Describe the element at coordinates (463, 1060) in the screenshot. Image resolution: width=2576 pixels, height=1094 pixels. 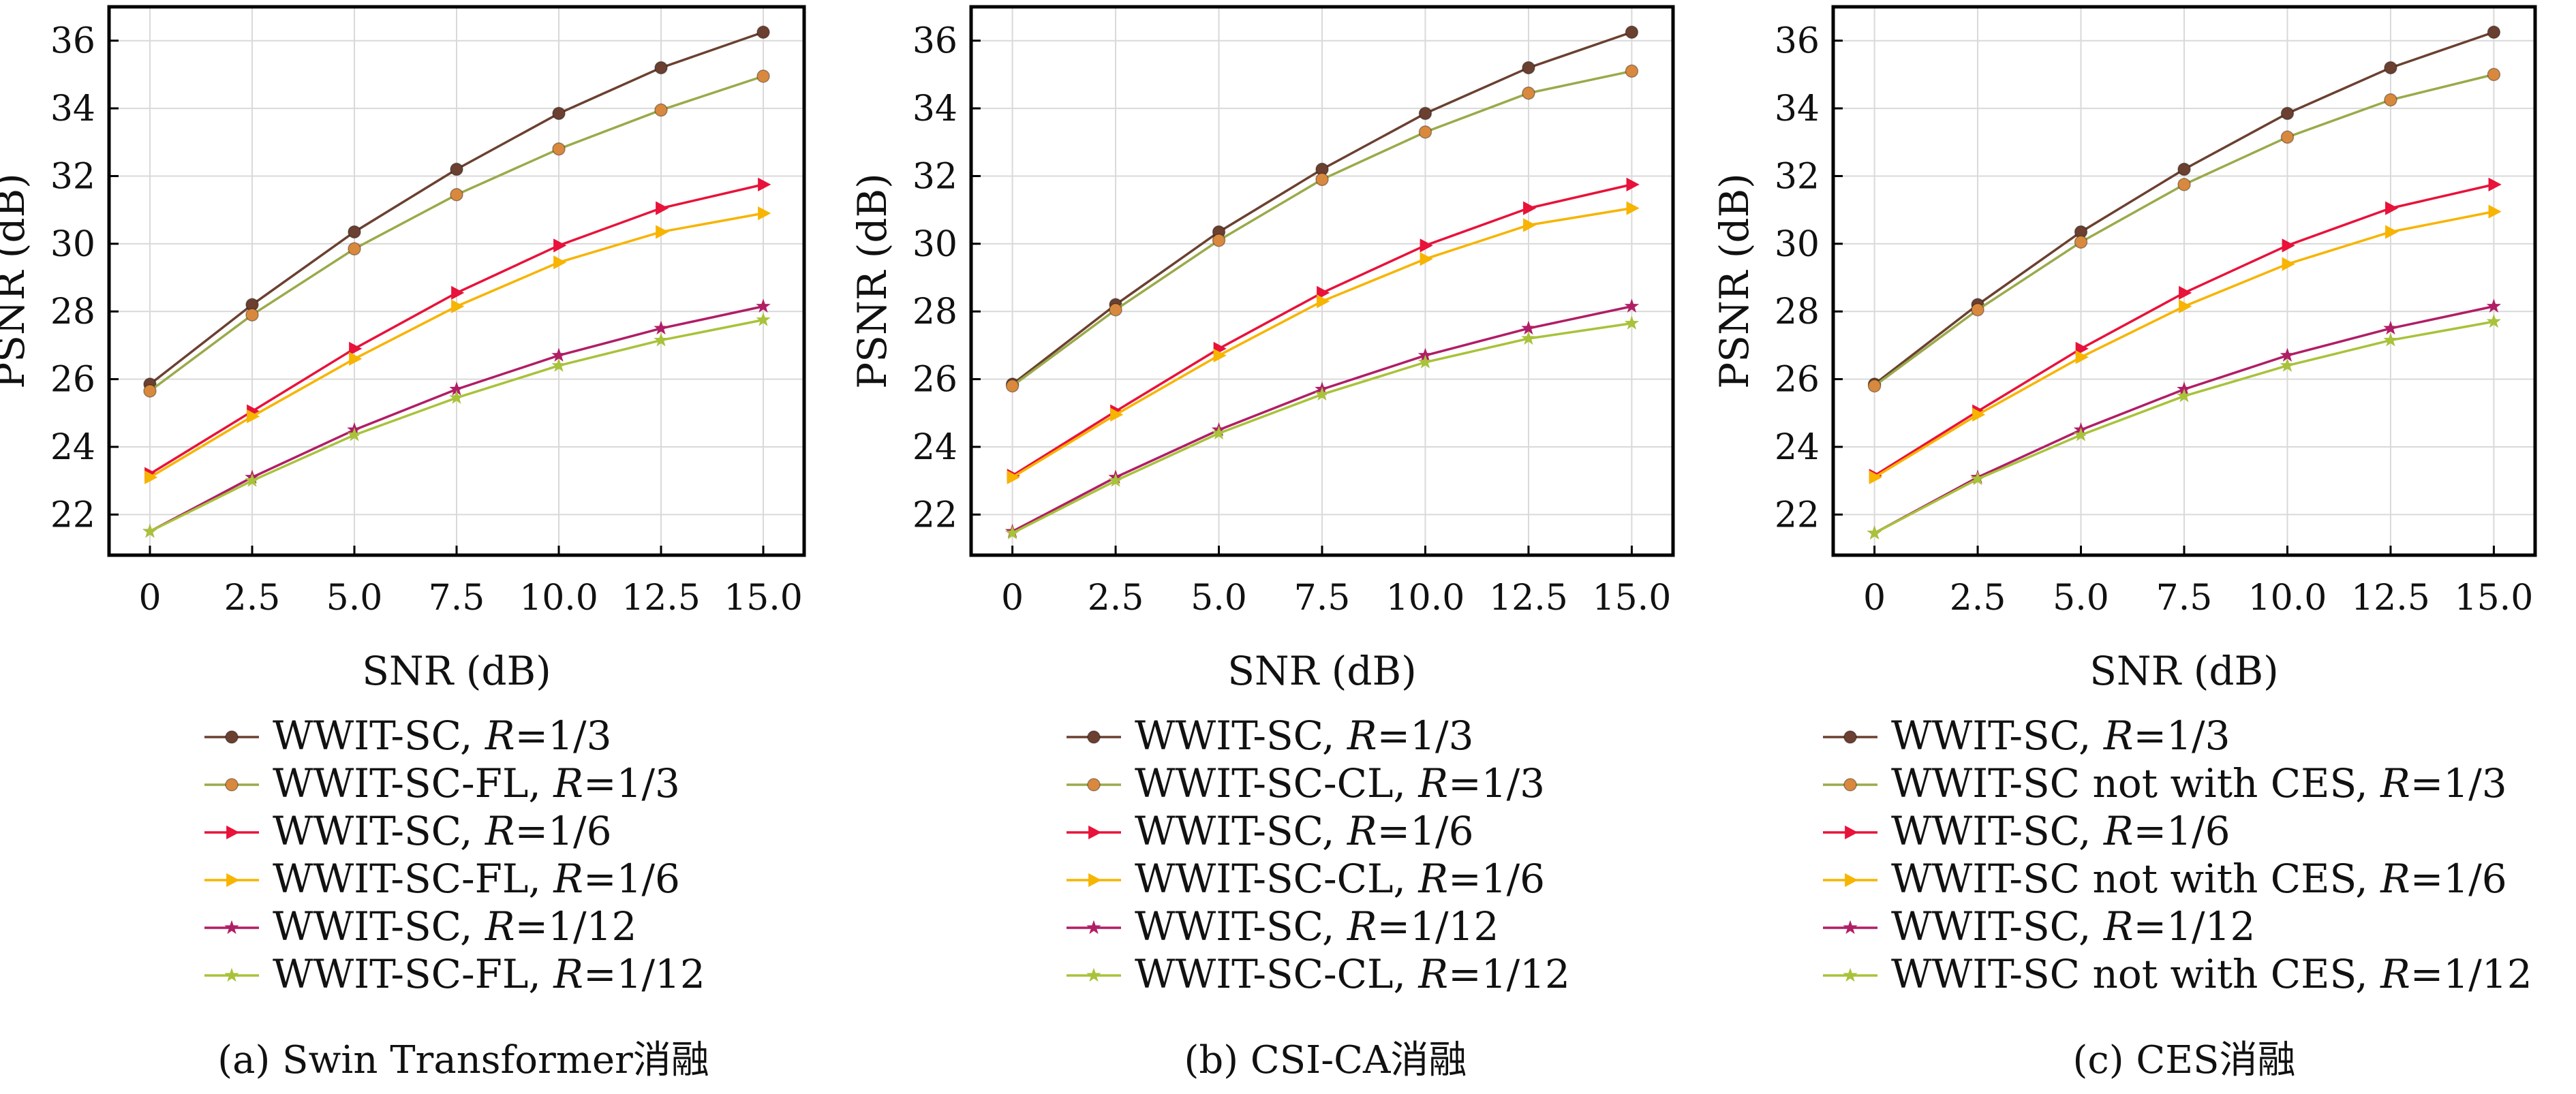
I see `panel-caption: (a) Swin Transformer消融` at that location.